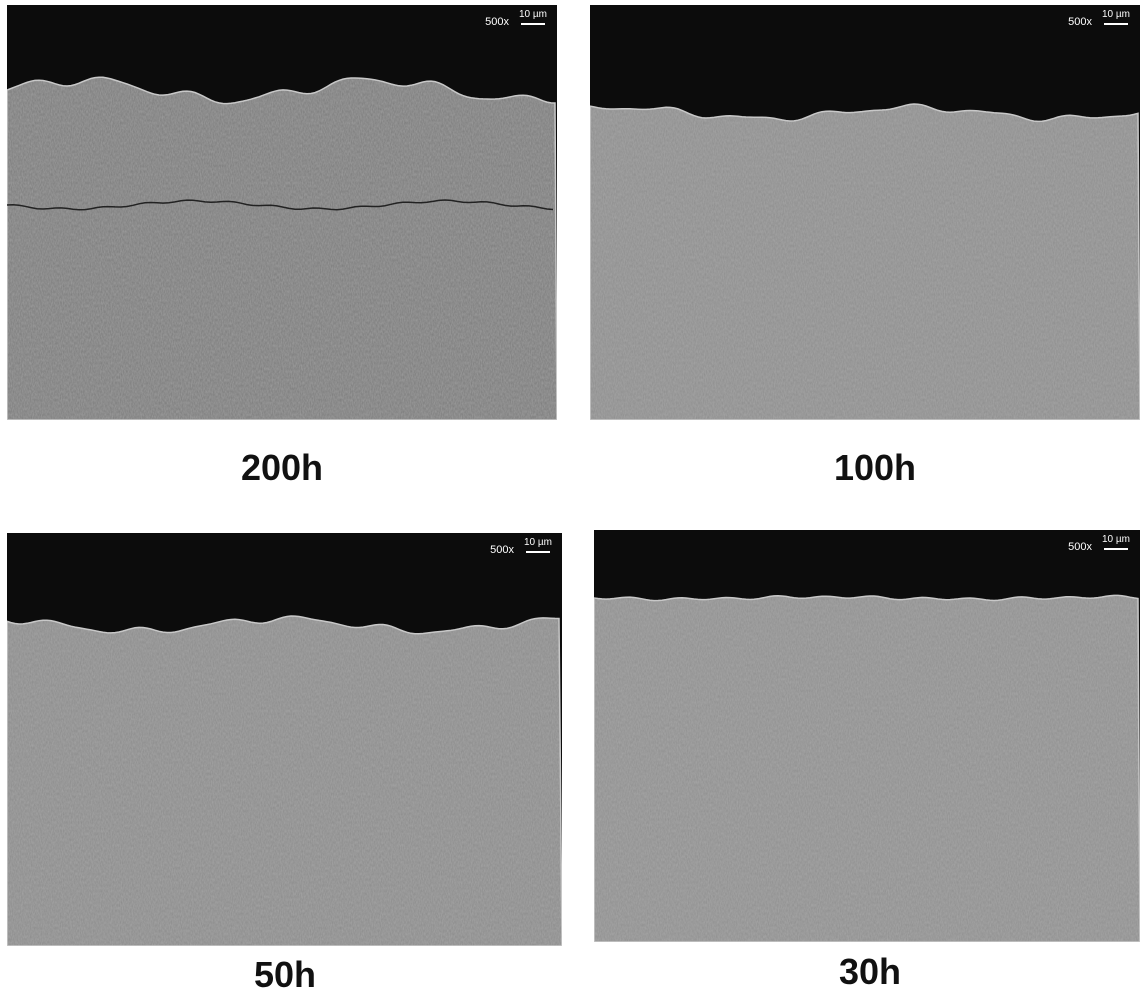 This screenshot has height=1002, width=1140. Describe the element at coordinates (285, 974) in the screenshot. I see `panel-label: 50h` at that location.